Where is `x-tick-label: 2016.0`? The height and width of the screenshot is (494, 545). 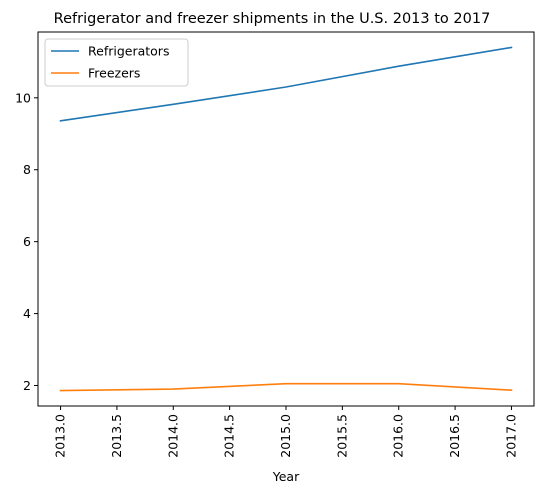
x-tick-label: 2016.0 is located at coordinates (398, 436).